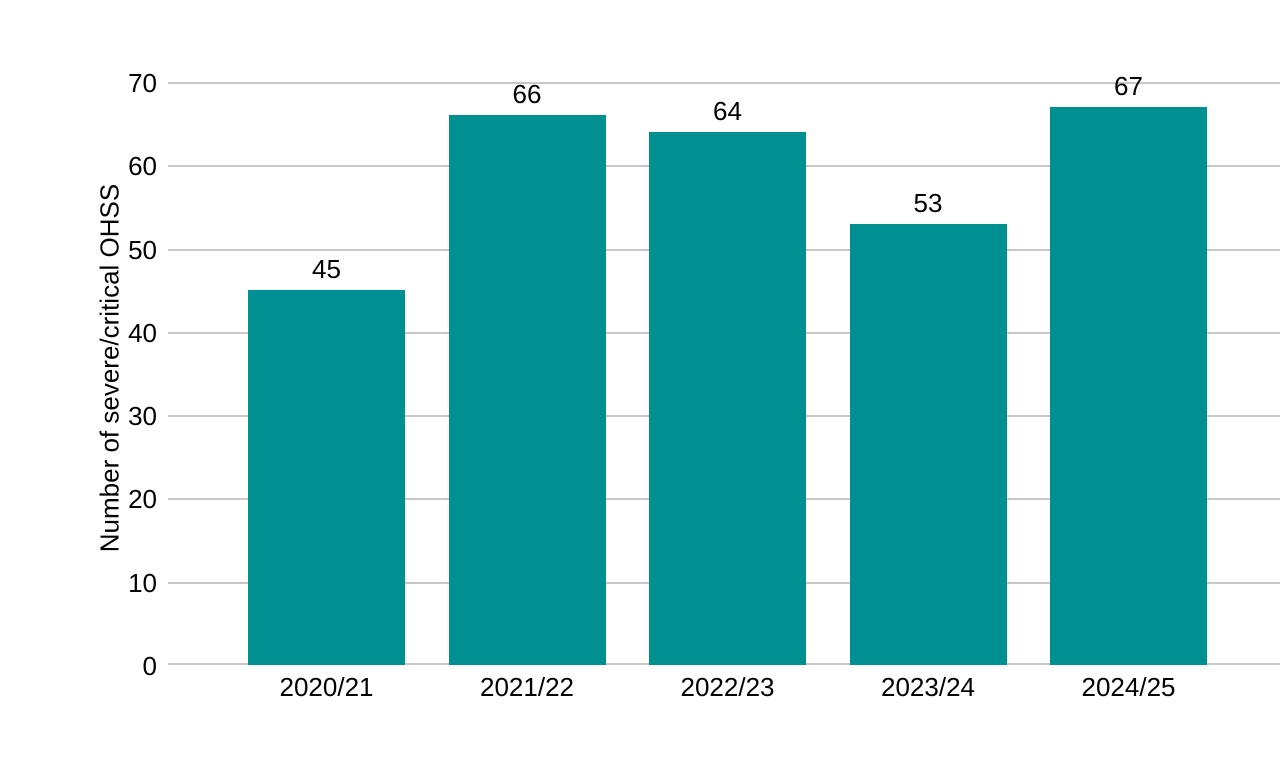 This screenshot has height=772, width=1280. What do you see at coordinates (142, 416) in the screenshot?
I see `y-tick-label: 30` at bounding box center [142, 416].